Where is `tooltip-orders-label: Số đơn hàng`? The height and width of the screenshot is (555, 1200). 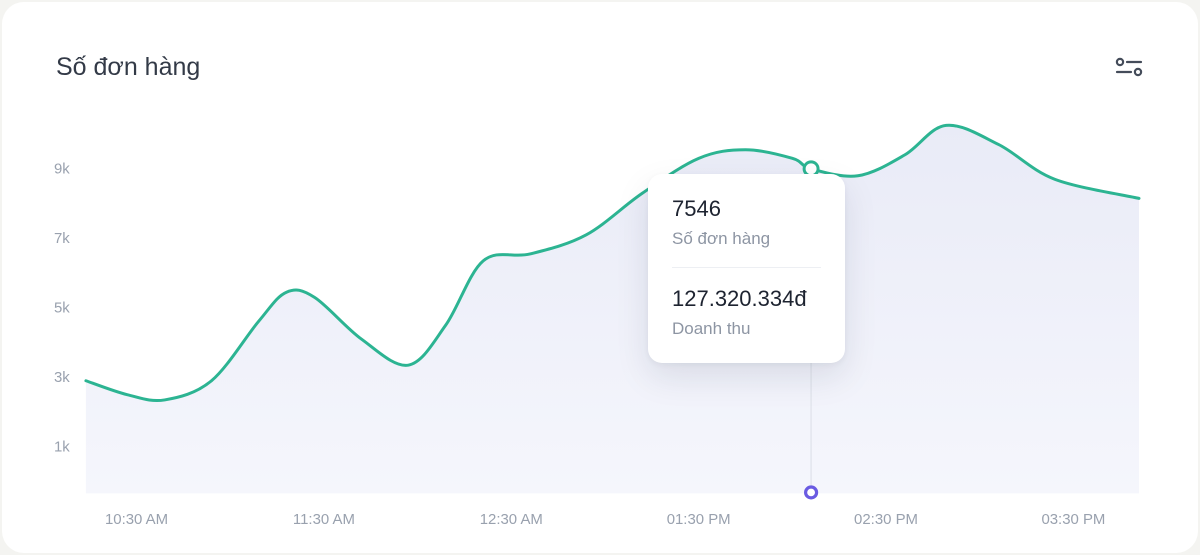
tooltip-orders-label: Số đơn hàng is located at coordinates (721, 238).